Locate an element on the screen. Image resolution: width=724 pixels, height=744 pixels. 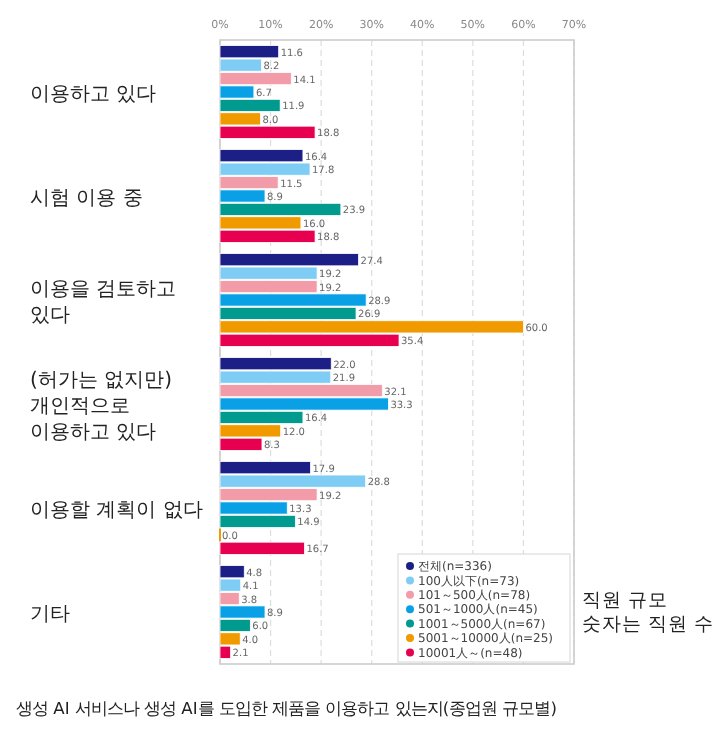
y-tick-label: (허가는 없지만) 개인적으로 이용하고 있다 is located at coordinates (101, 407).